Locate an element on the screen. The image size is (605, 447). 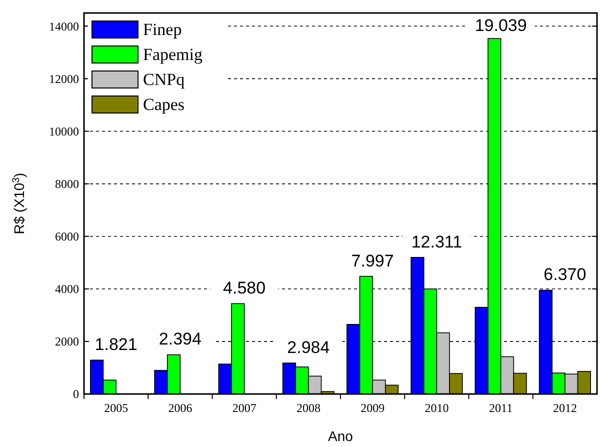
y-tick-label: 10000 is located at coordinates (64, 131).